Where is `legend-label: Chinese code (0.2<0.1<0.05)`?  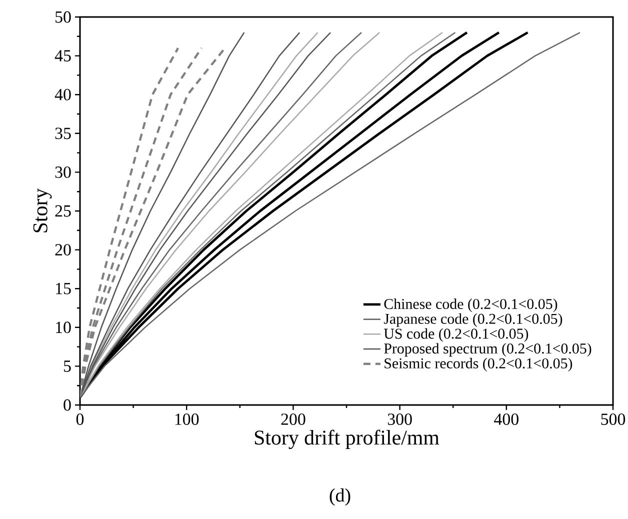
legend-label: Chinese code (0.2<0.1<0.05) is located at coordinates (471, 305).